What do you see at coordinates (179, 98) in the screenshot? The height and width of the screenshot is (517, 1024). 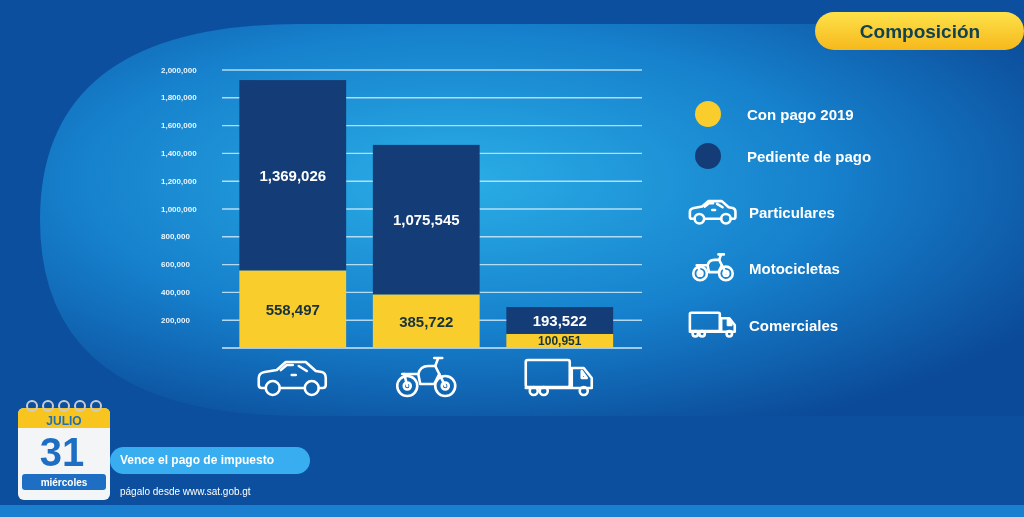 I see `y-tick-label: 1,800,000` at bounding box center [179, 98].